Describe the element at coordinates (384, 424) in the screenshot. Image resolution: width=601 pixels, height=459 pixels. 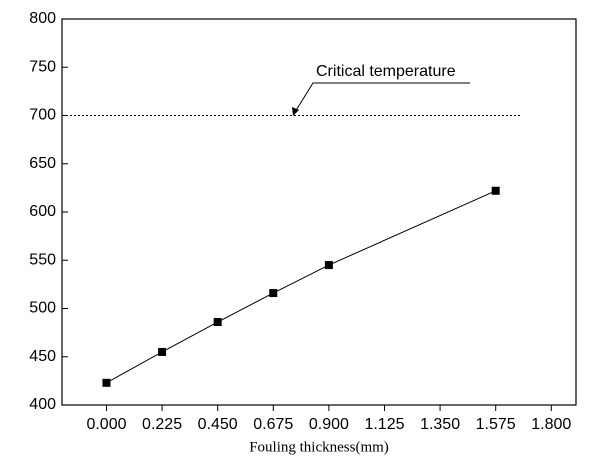
I see `x-tick-label: 1.125` at that location.